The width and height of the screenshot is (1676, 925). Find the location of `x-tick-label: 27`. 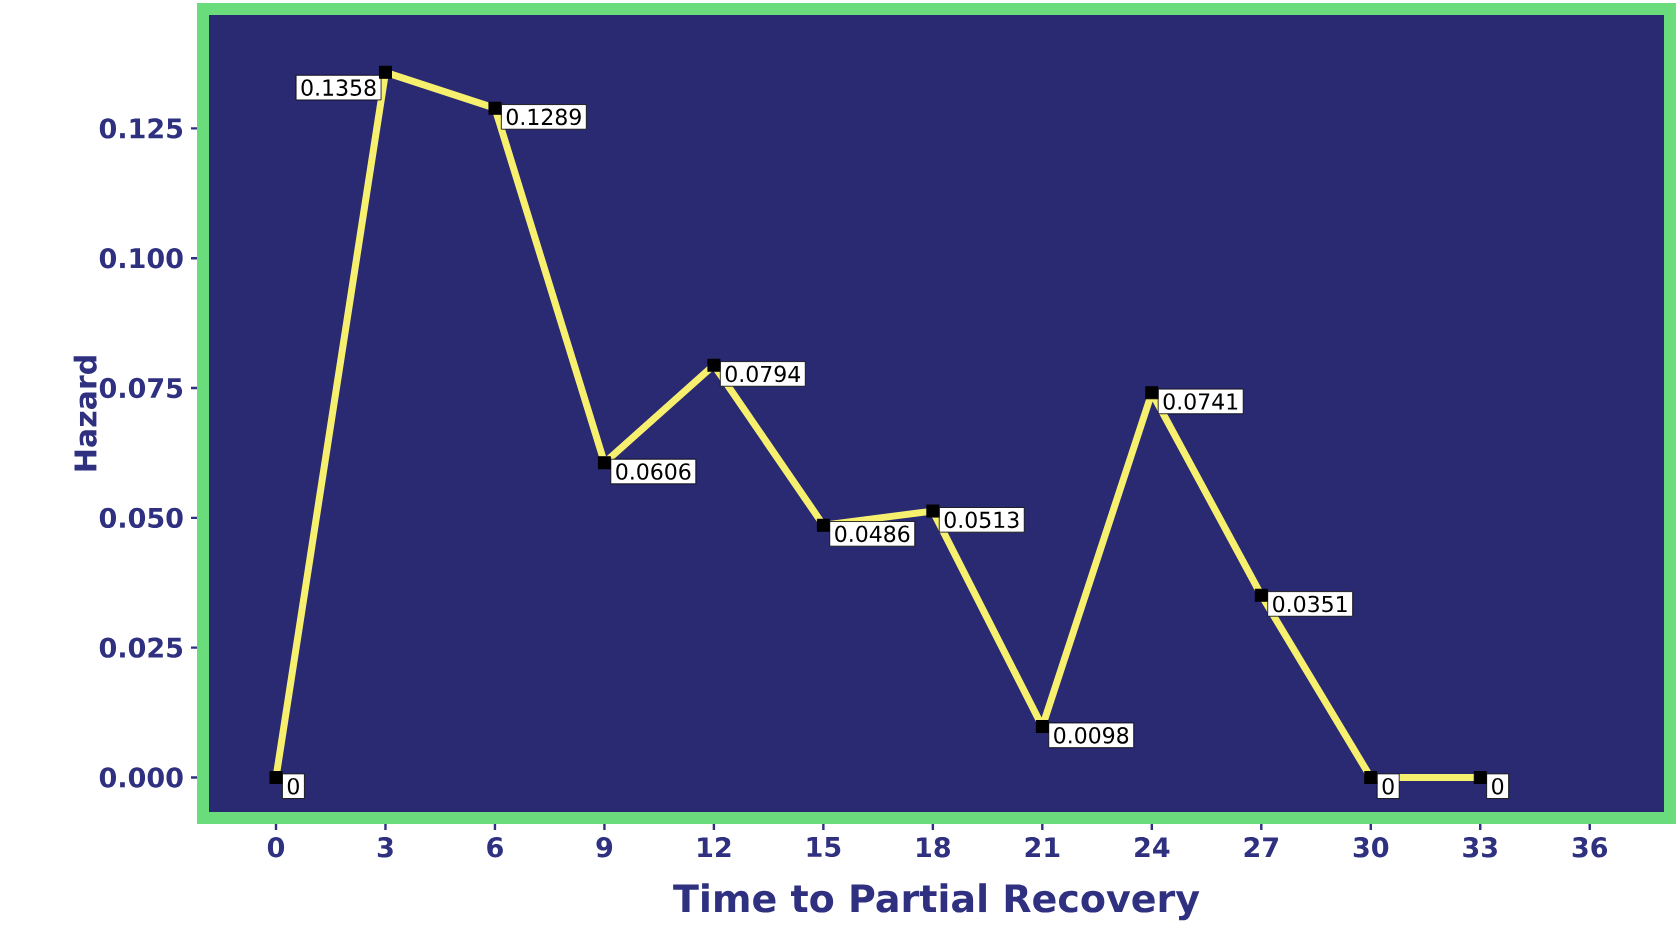

x-tick-label: 27 is located at coordinates (1261, 847).